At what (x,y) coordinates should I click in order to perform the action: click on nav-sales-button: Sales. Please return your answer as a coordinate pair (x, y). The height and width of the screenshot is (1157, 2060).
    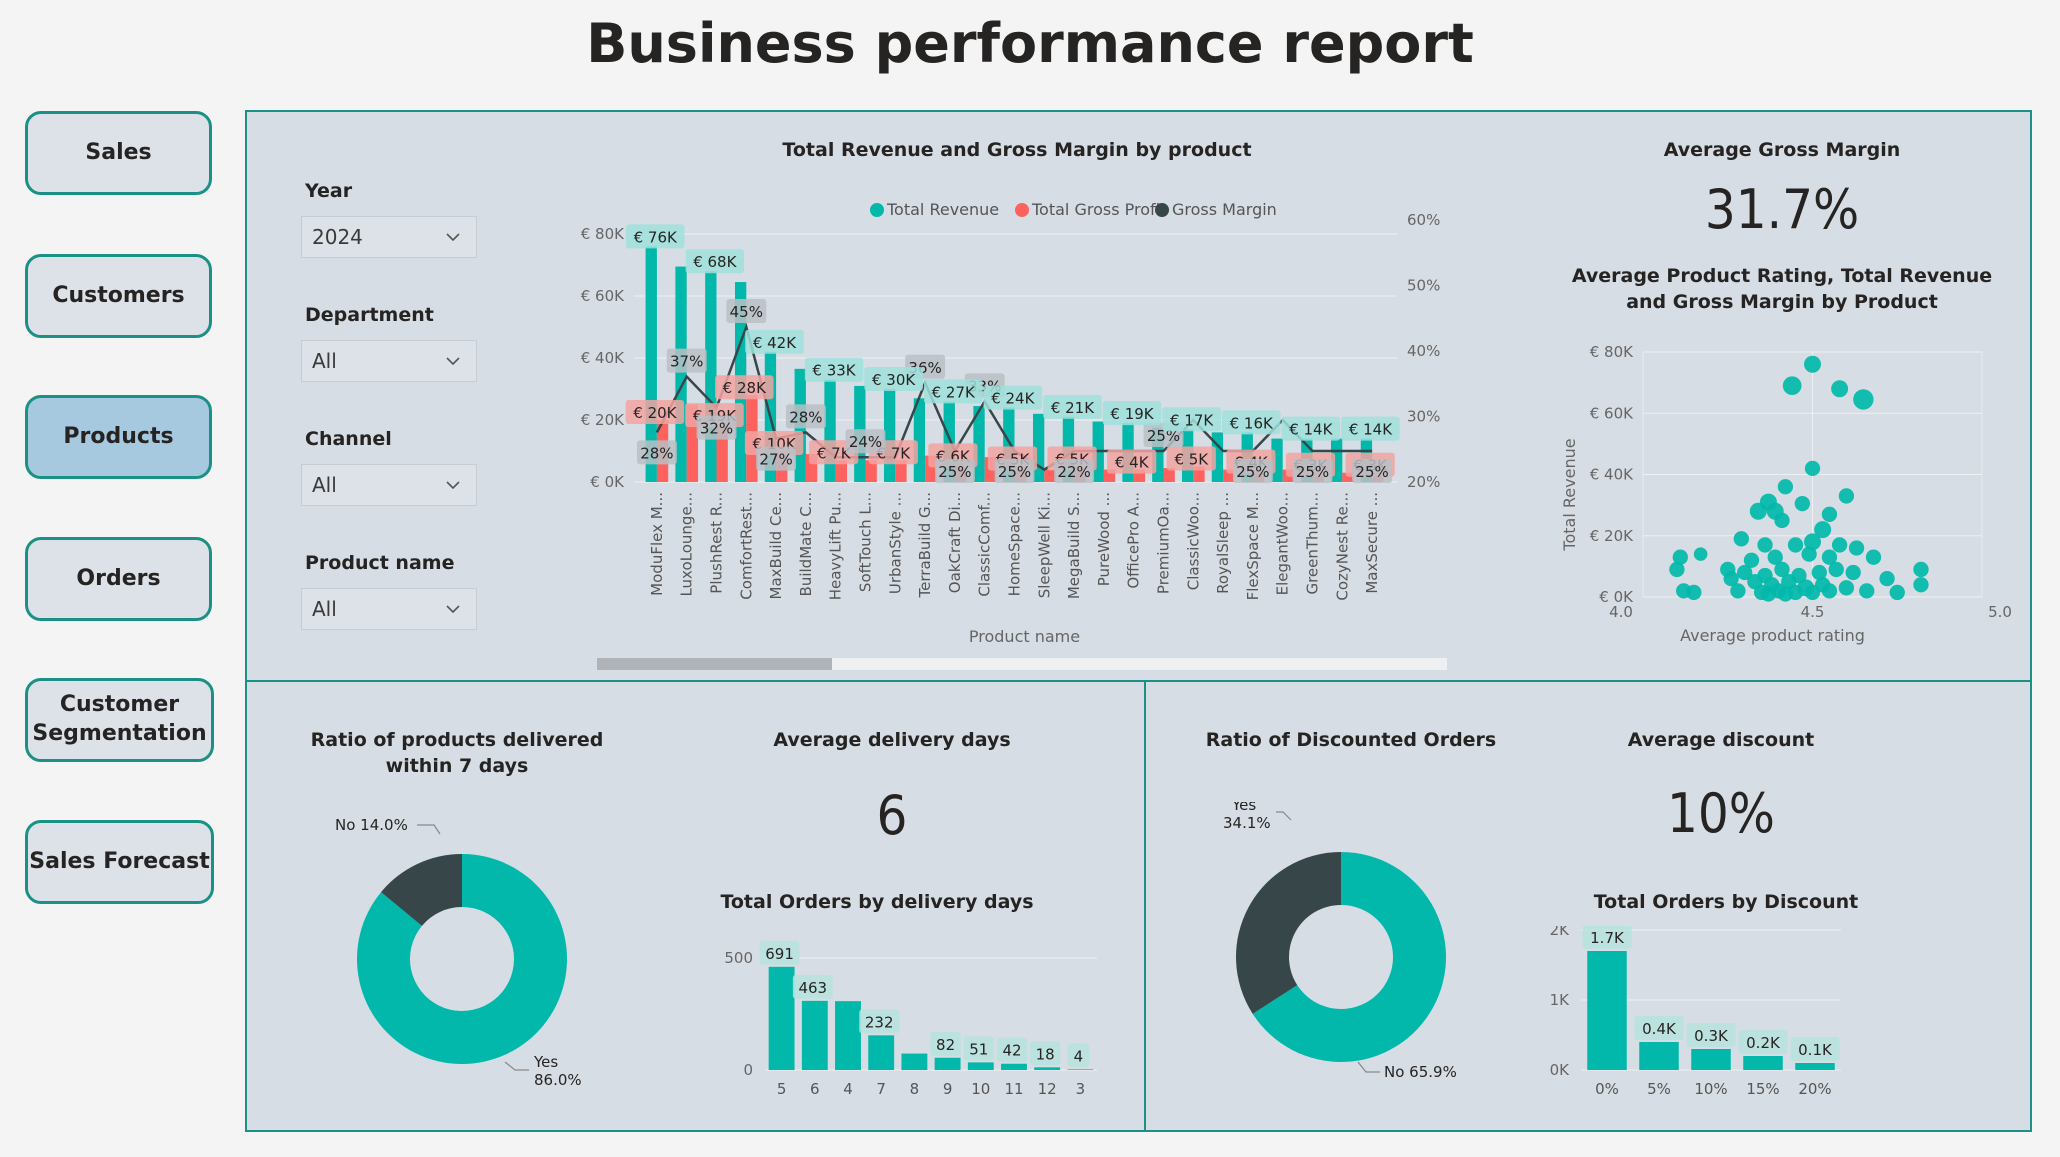
    Looking at the image, I should click on (118, 153).